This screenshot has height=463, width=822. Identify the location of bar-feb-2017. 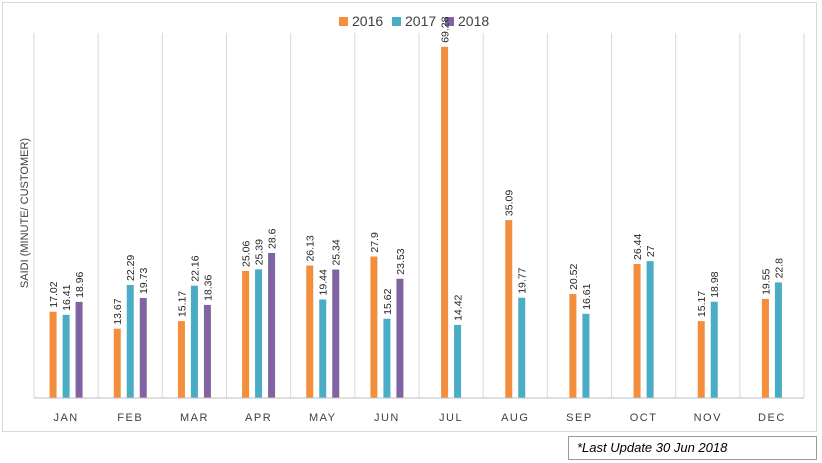
(130, 341).